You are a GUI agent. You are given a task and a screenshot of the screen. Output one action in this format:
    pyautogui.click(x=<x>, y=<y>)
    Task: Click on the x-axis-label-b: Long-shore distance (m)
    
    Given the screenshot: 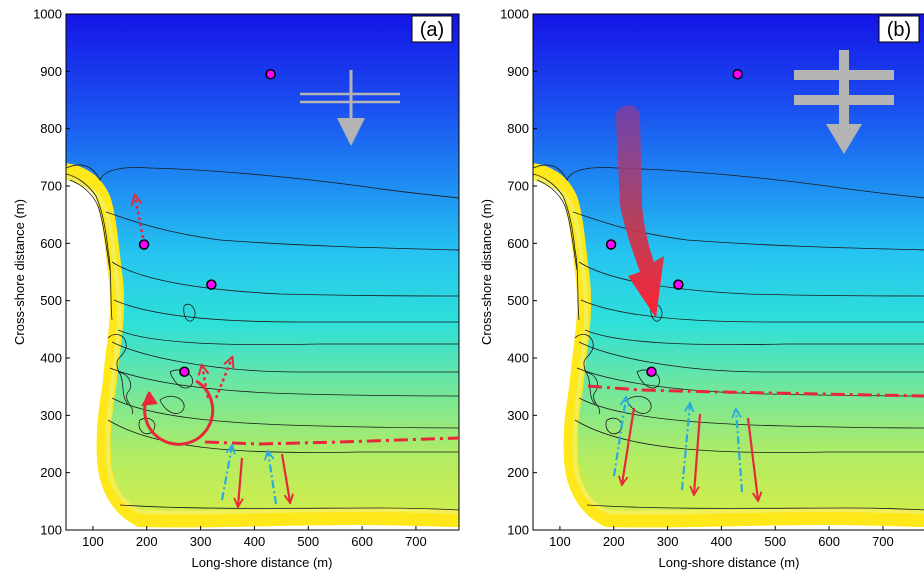 What is the action you would take?
    pyautogui.click(x=729, y=562)
    